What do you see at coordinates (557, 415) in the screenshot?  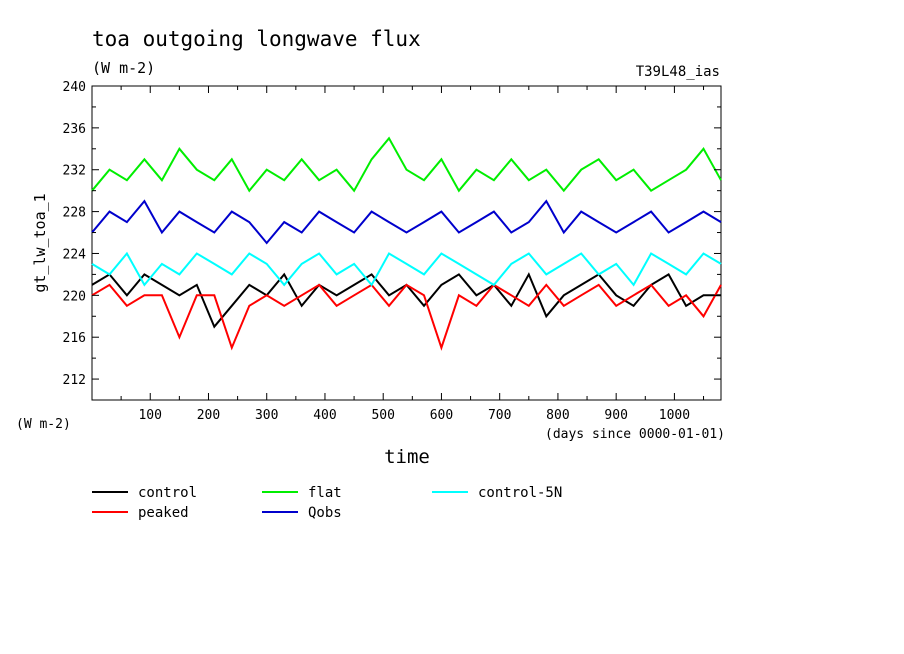 I see `x-tick-label: 800` at bounding box center [557, 415].